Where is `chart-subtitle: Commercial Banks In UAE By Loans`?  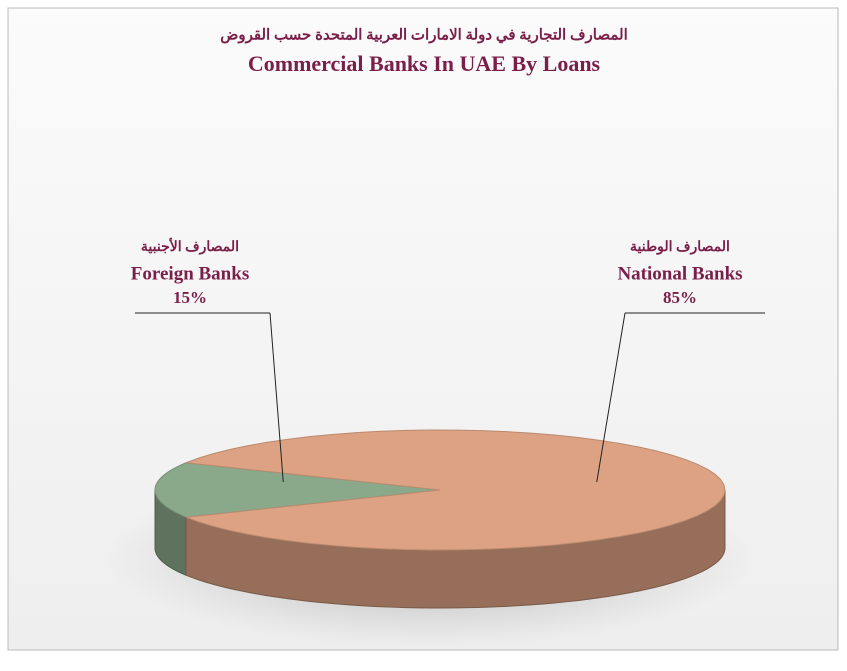
chart-subtitle: Commercial Banks In UAE By Loans is located at coordinates (424, 63).